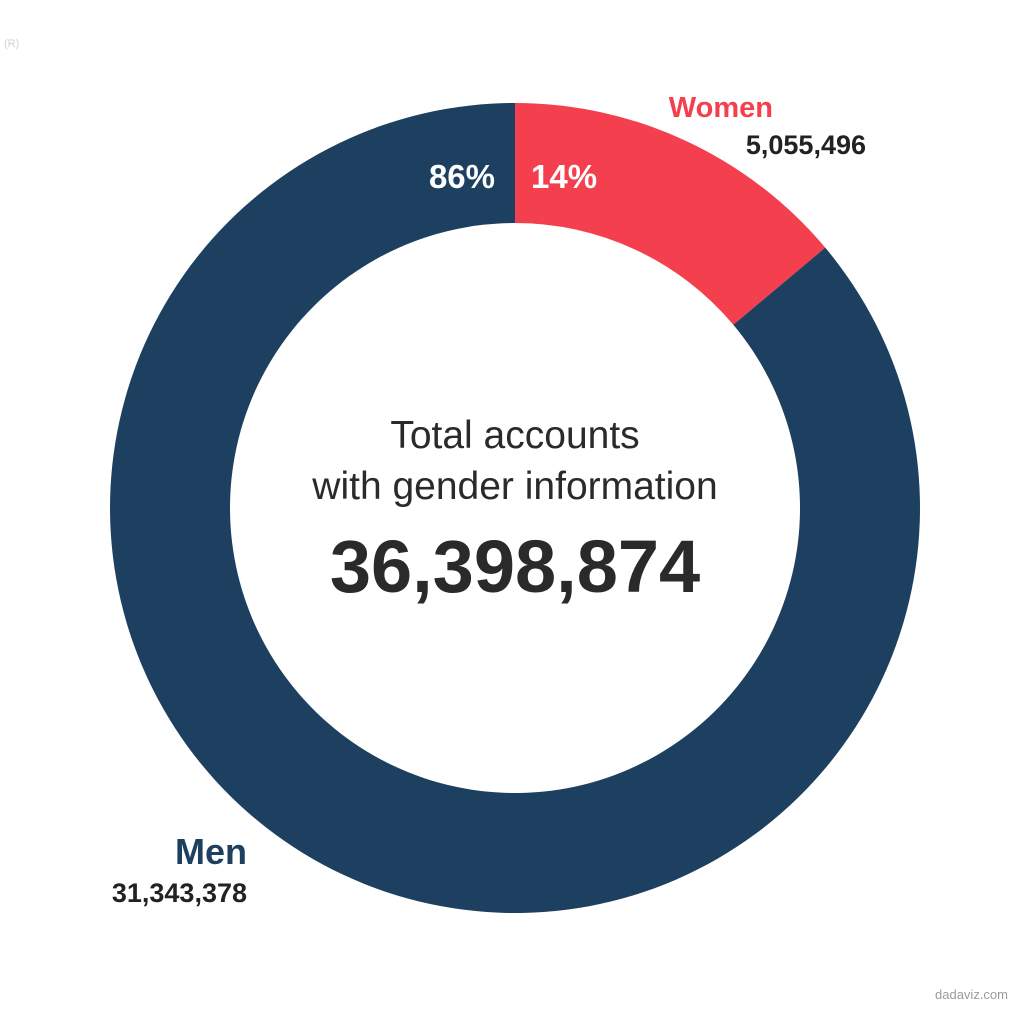 The height and width of the screenshot is (1016, 1024). I want to click on center-label-line1: Total accounts, so click(514, 435).